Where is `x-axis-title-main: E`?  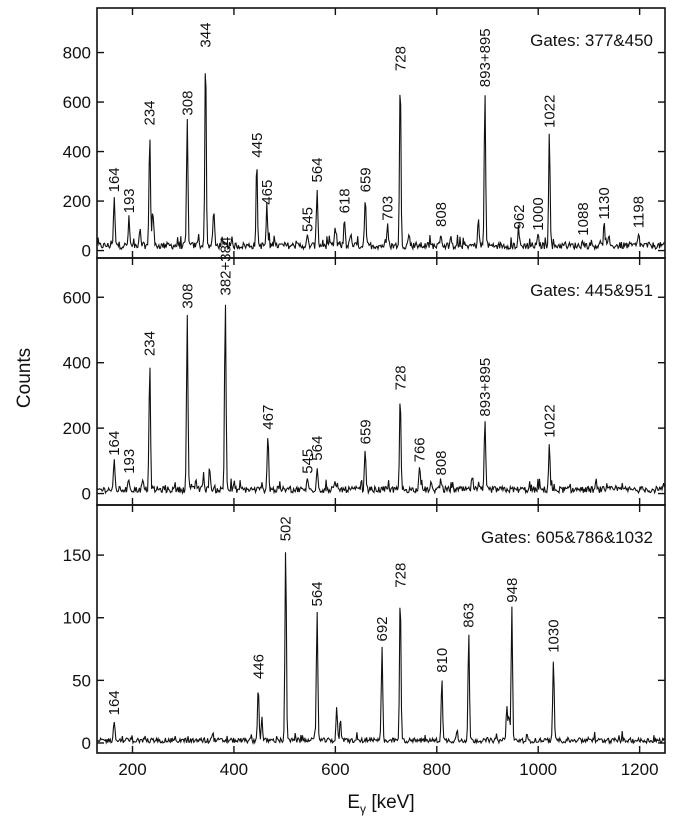 x-axis-title-main: E is located at coordinates (353, 802).